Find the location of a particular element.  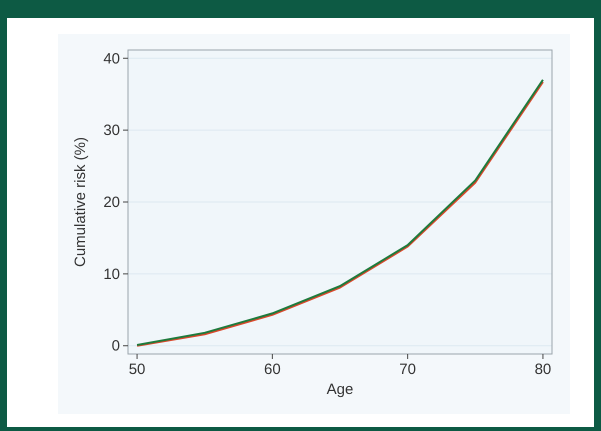

y-tick-label: 30 is located at coordinates (111, 131).